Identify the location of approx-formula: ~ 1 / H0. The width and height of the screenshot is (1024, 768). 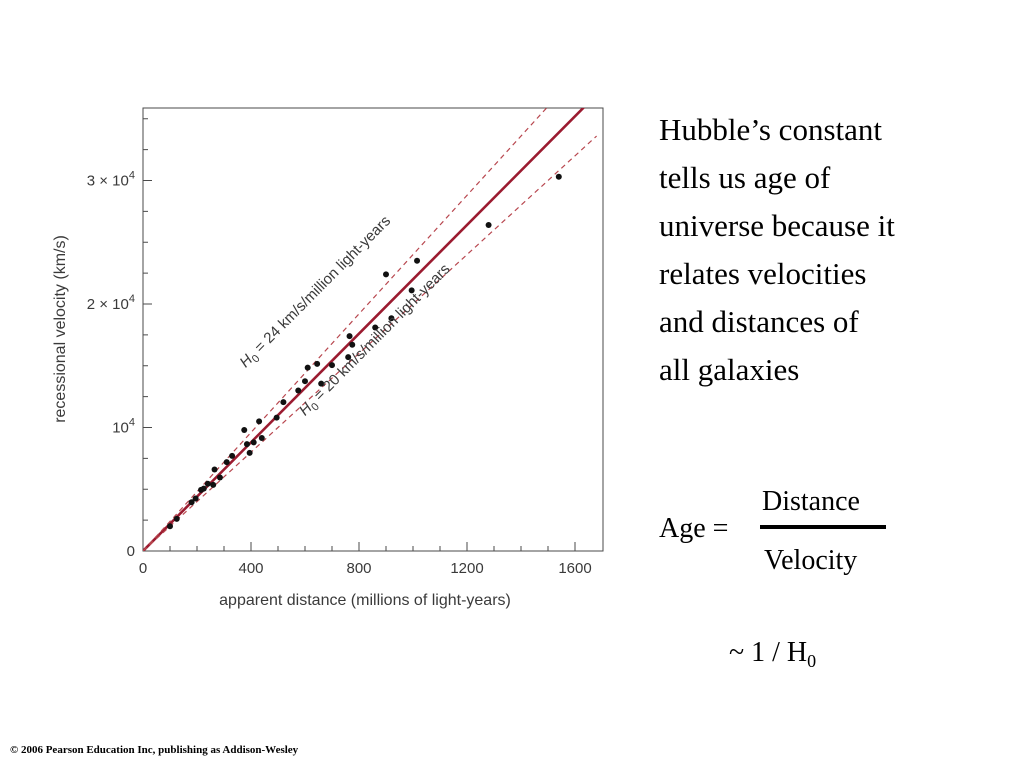
(772, 654).